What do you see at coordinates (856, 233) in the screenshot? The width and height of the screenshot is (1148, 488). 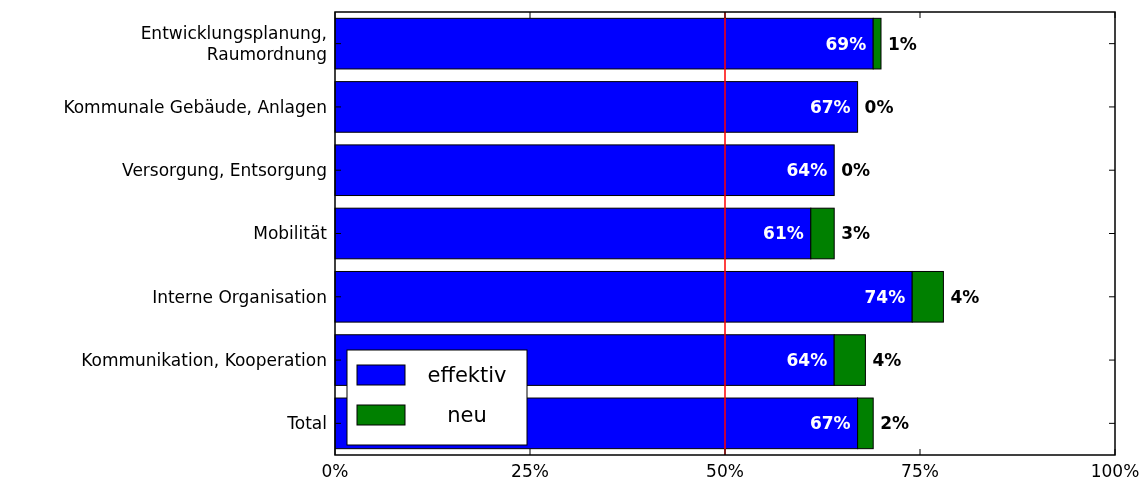 I see `data-label: 3%` at bounding box center [856, 233].